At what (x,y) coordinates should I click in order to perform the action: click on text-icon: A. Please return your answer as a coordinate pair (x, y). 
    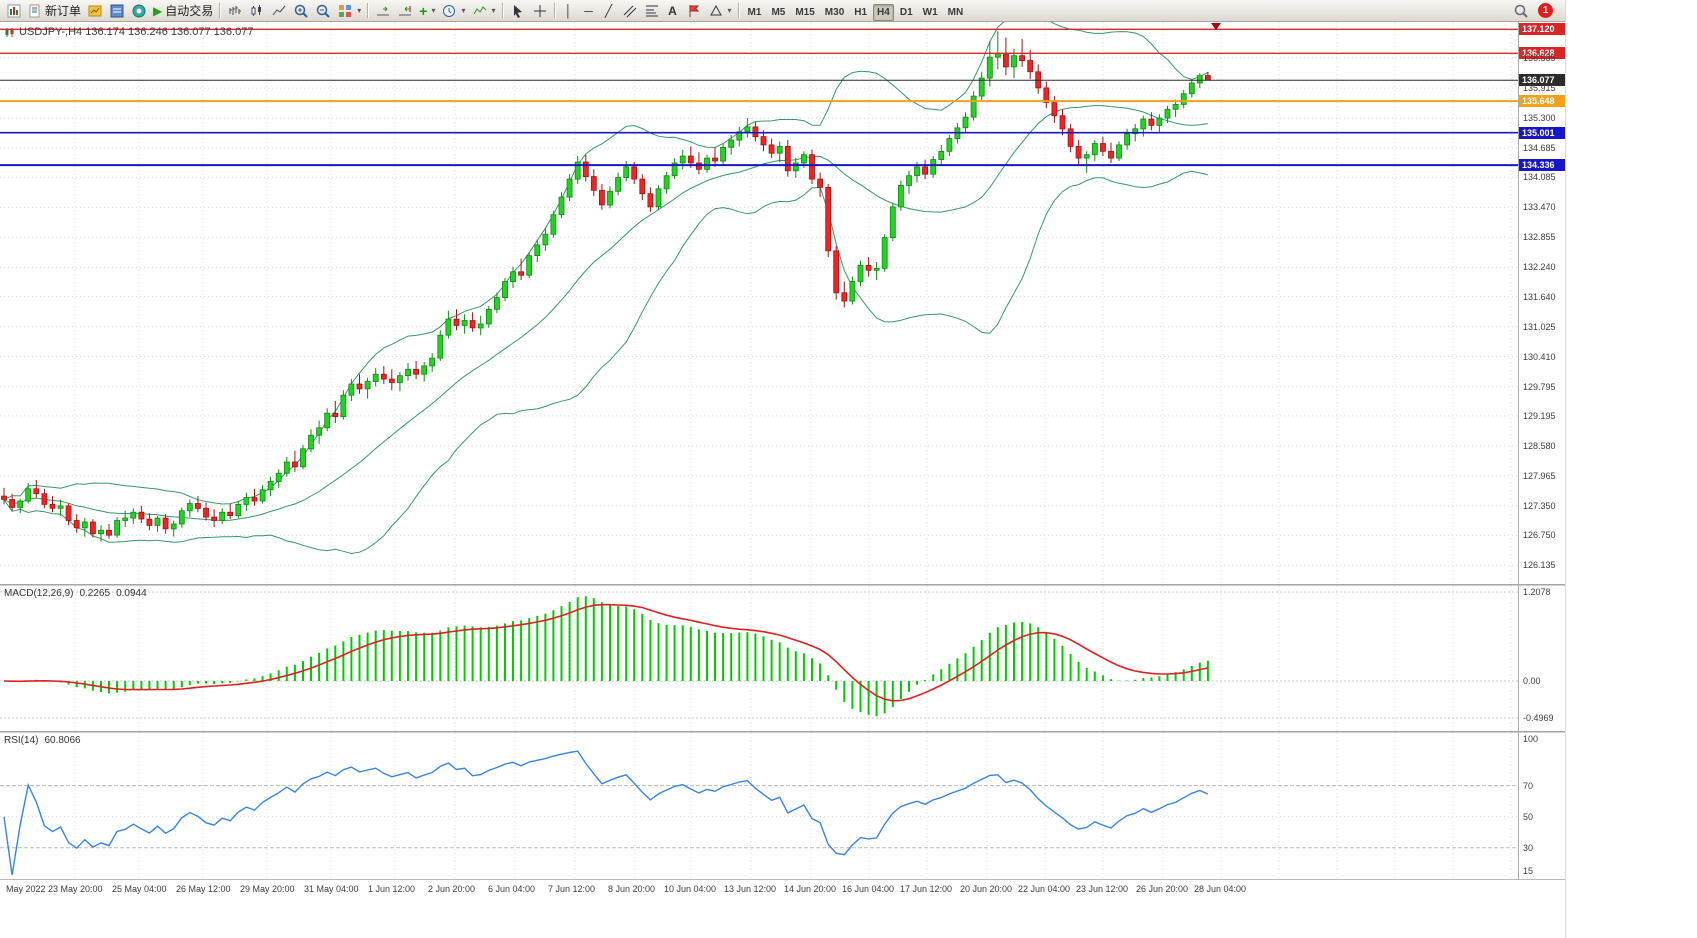
    Looking at the image, I should click on (672, 10).